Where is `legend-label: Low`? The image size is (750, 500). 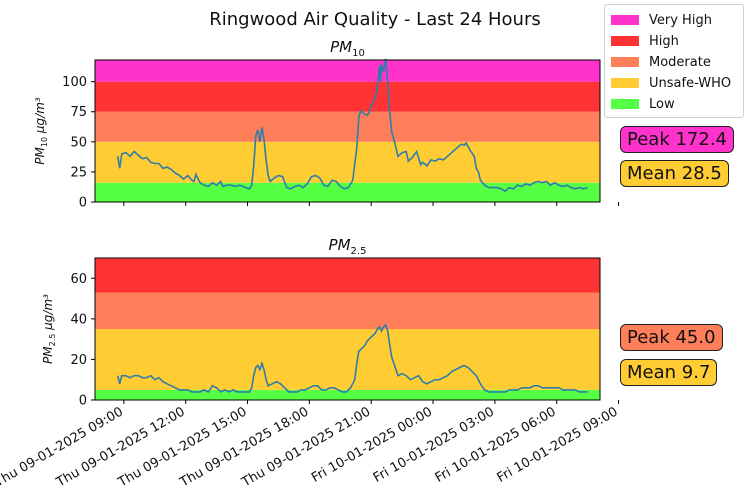 legend-label: Low is located at coordinates (662, 104).